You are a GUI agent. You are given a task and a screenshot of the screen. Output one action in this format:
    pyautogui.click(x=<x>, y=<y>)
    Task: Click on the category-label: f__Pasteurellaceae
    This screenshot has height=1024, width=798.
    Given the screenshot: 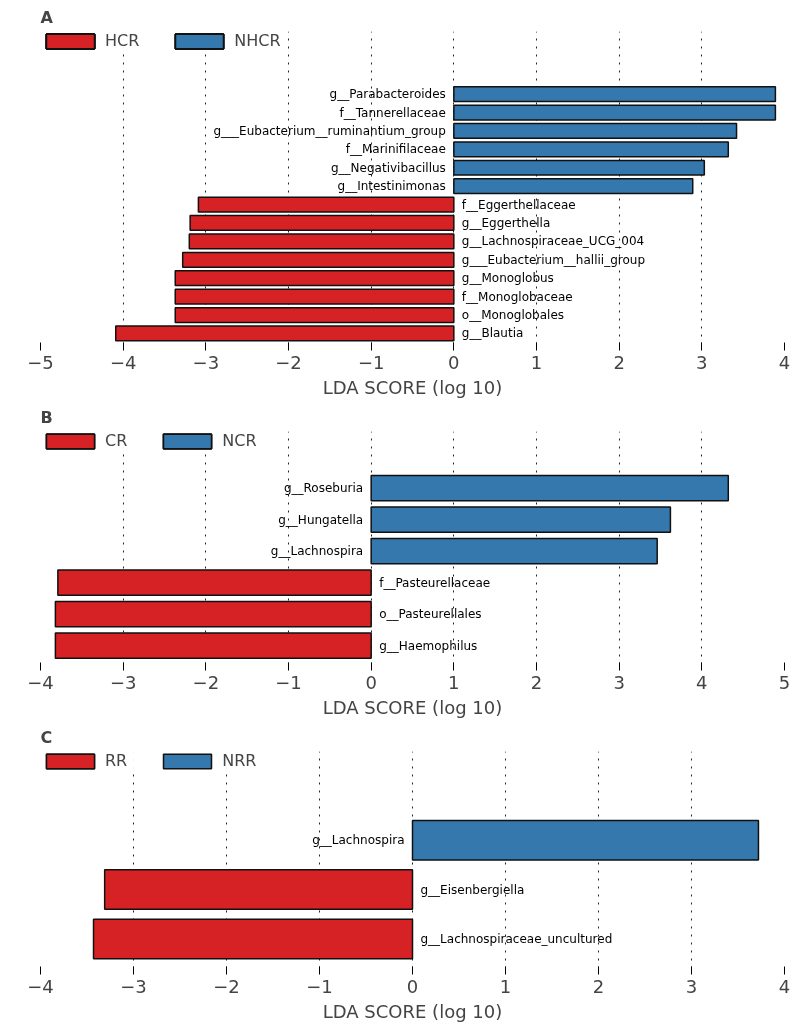 What is the action you would take?
    pyautogui.click(x=435, y=582)
    